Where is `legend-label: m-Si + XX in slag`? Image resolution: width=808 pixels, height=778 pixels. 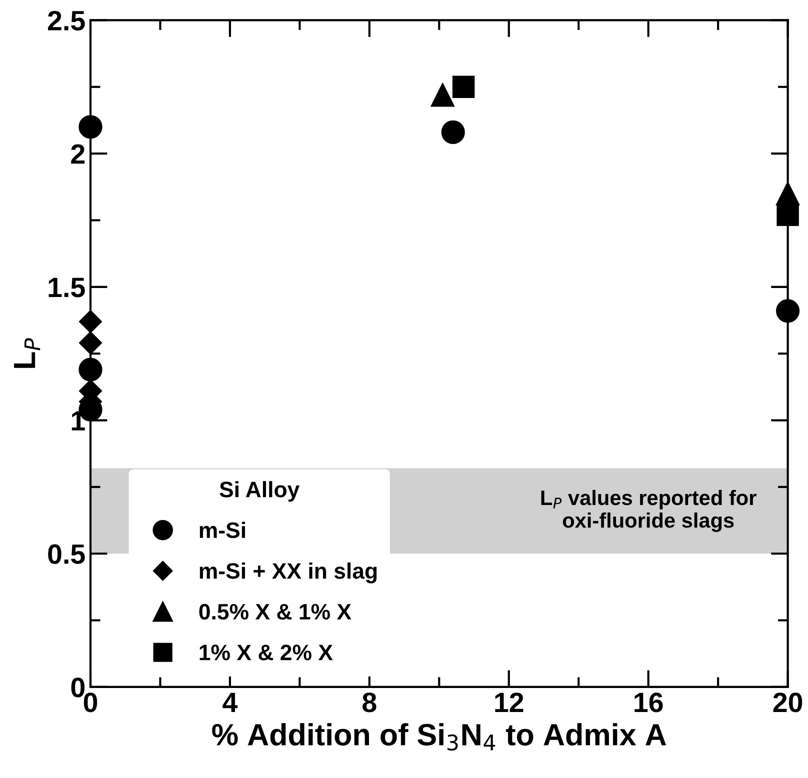 legend-label: m-Si + XX in slag is located at coordinates (288, 573).